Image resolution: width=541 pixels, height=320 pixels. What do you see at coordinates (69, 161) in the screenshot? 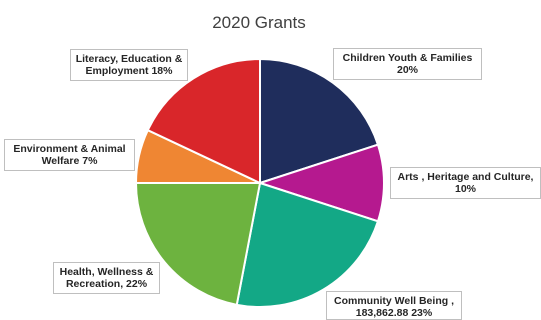
I see `slice-label-line: Welfare 7%` at bounding box center [69, 161].